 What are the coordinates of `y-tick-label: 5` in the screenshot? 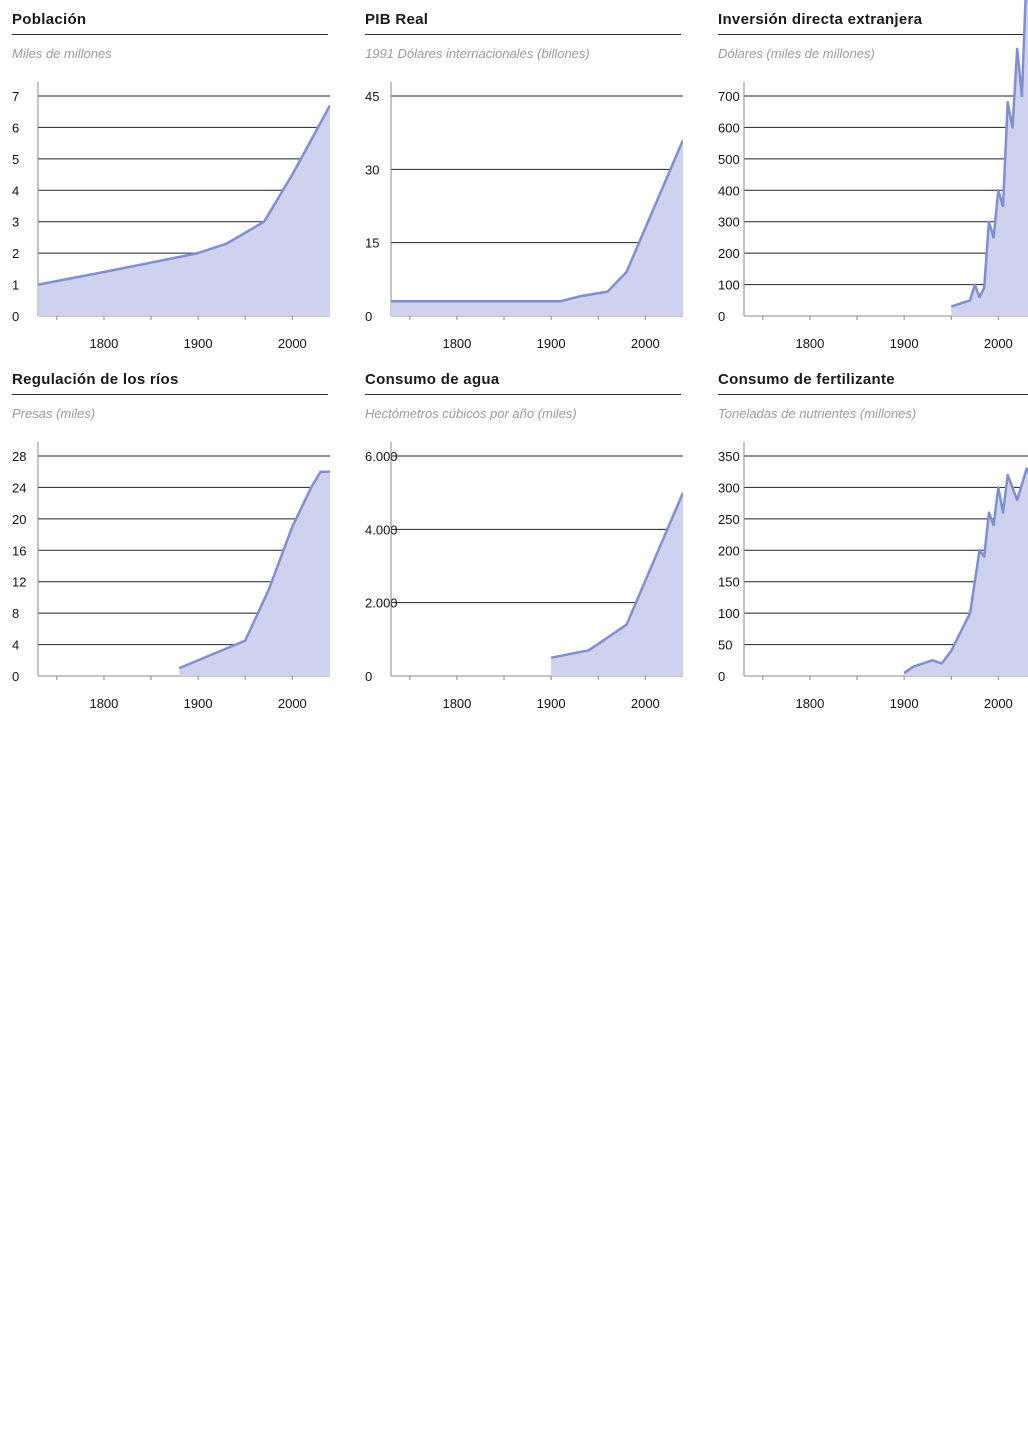 It's located at (15, 159).